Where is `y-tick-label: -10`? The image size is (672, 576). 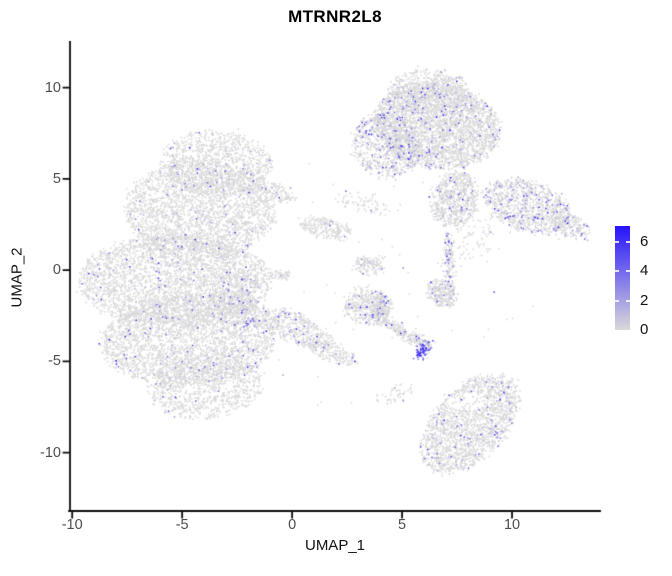
y-tick-label: -10 is located at coordinates (50, 452).